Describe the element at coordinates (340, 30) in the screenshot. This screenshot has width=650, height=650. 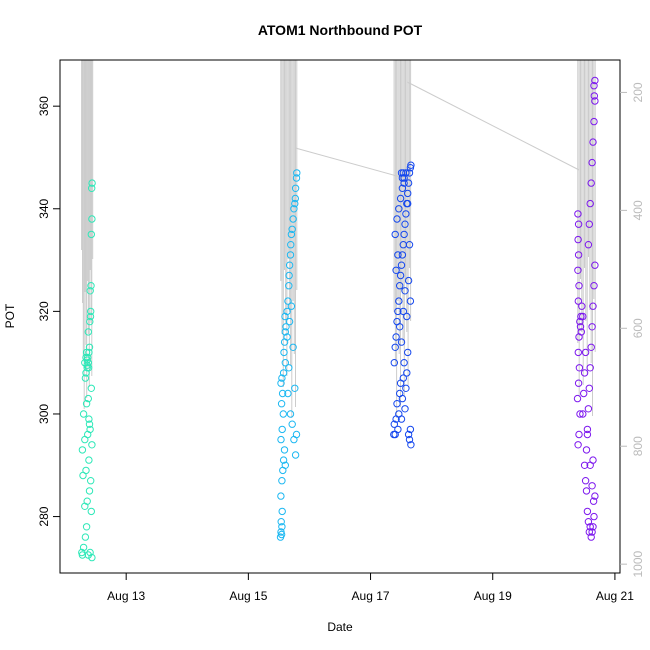
I see `chart-title: ATOM1 Northbound POT` at that location.